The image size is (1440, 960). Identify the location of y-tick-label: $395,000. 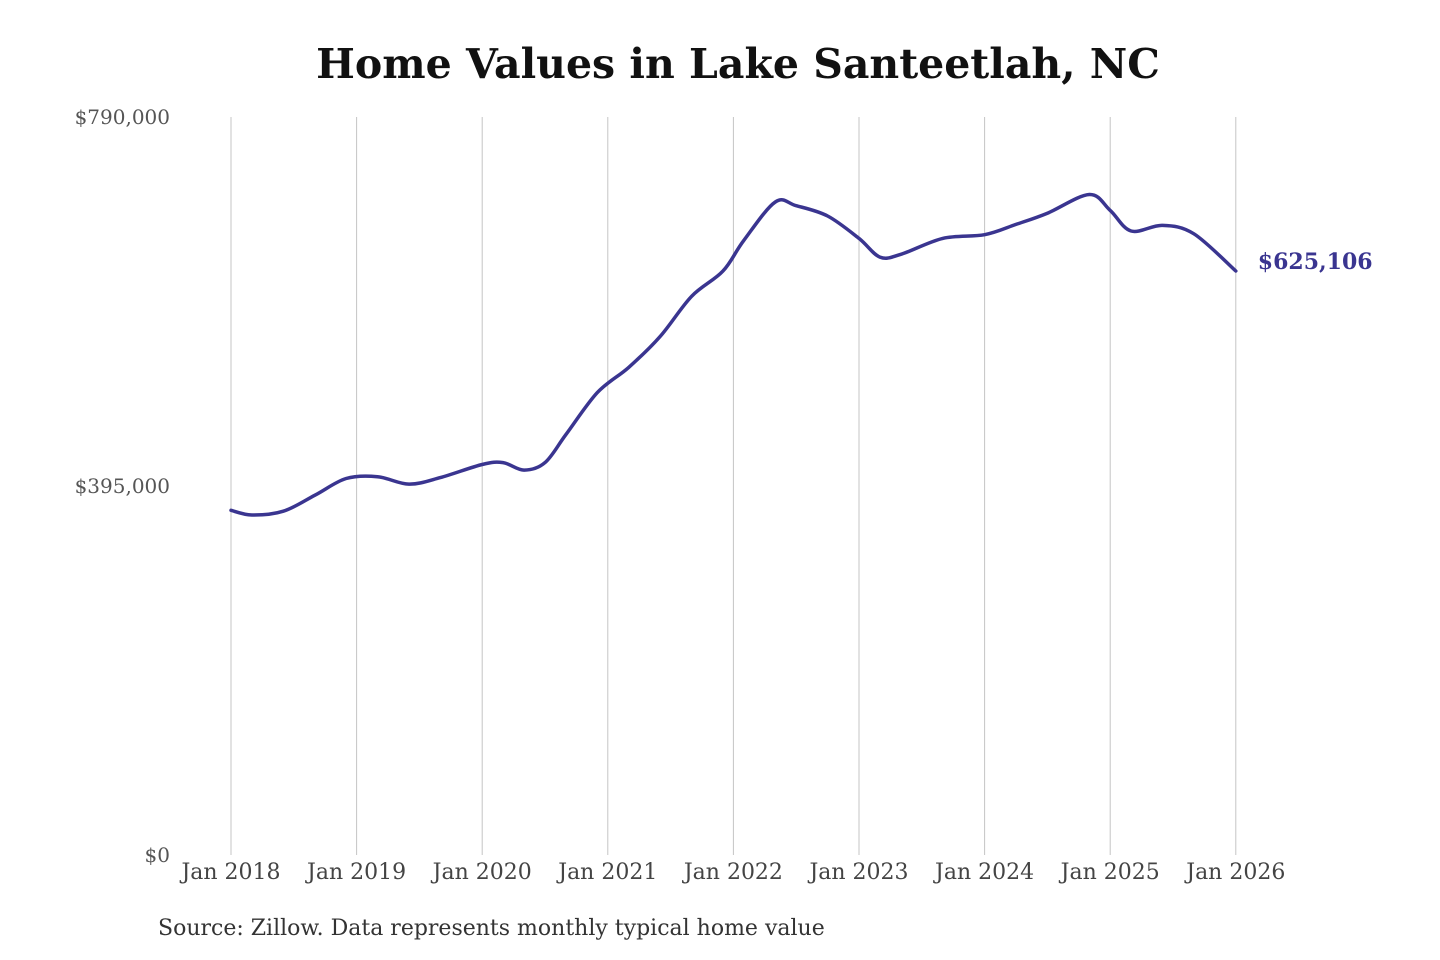
(122, 486).